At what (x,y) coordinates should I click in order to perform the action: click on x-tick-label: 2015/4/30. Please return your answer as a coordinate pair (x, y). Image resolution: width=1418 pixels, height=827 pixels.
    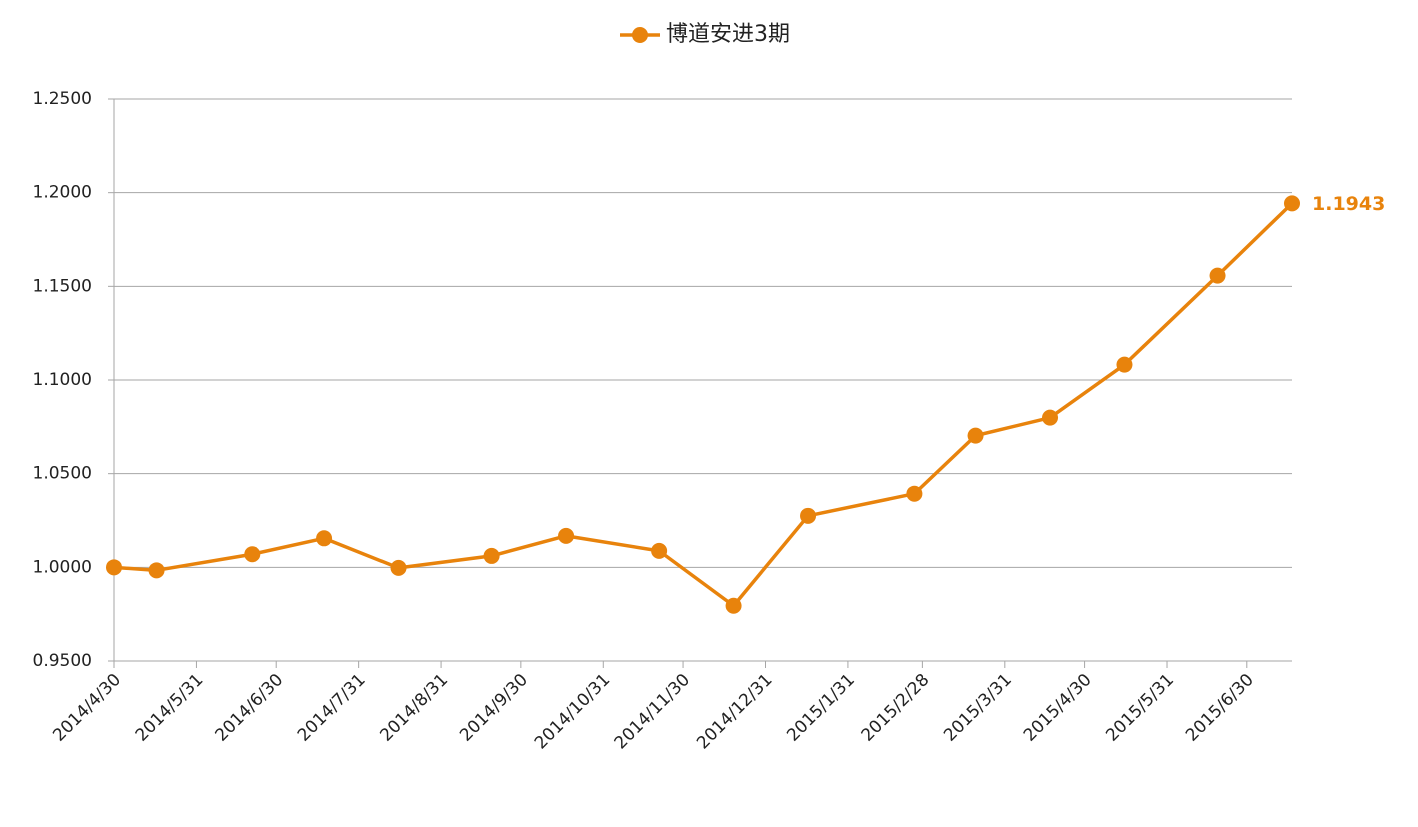
    Looking at the image, I should click on (1058, 708).